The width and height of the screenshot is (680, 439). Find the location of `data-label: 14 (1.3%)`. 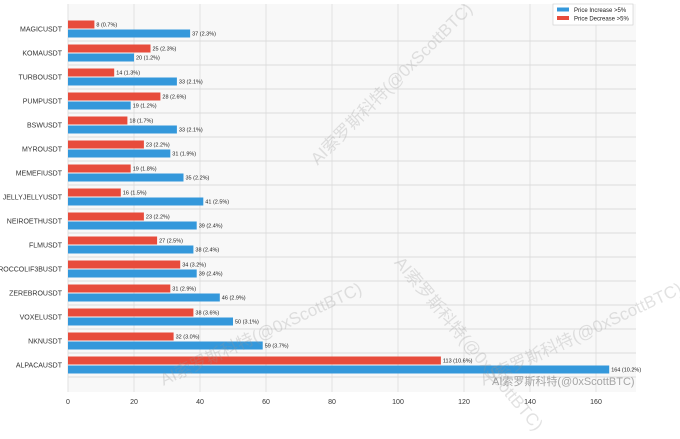

data-label: 14 (1.3%) is located at coordinates (128, 74).